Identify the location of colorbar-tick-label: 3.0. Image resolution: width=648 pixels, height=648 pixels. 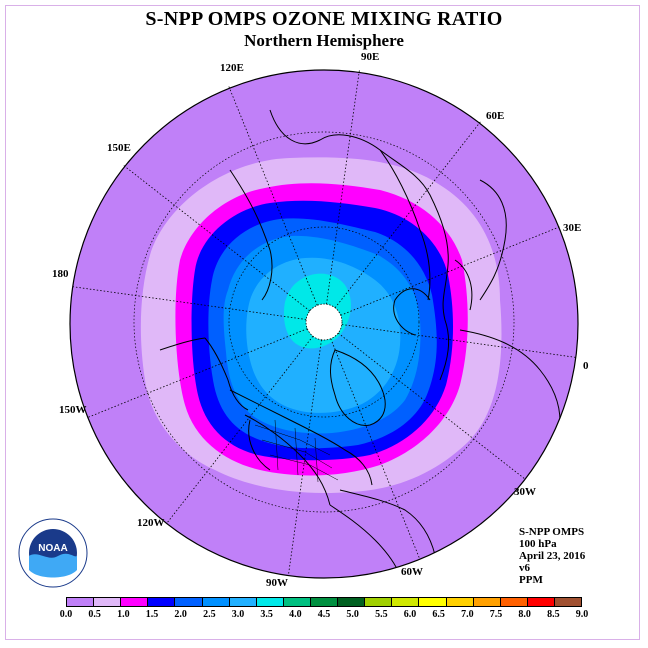
(238, 614).